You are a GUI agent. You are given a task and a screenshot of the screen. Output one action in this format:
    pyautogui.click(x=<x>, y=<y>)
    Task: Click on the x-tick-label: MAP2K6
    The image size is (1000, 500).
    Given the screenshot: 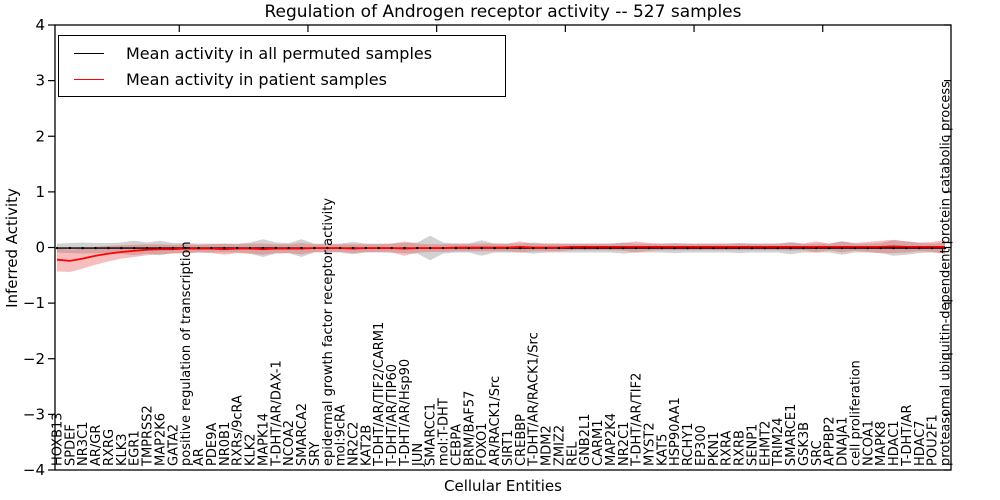 What is the action you would take?
    pyautogui.click(x=161, y=439)
    